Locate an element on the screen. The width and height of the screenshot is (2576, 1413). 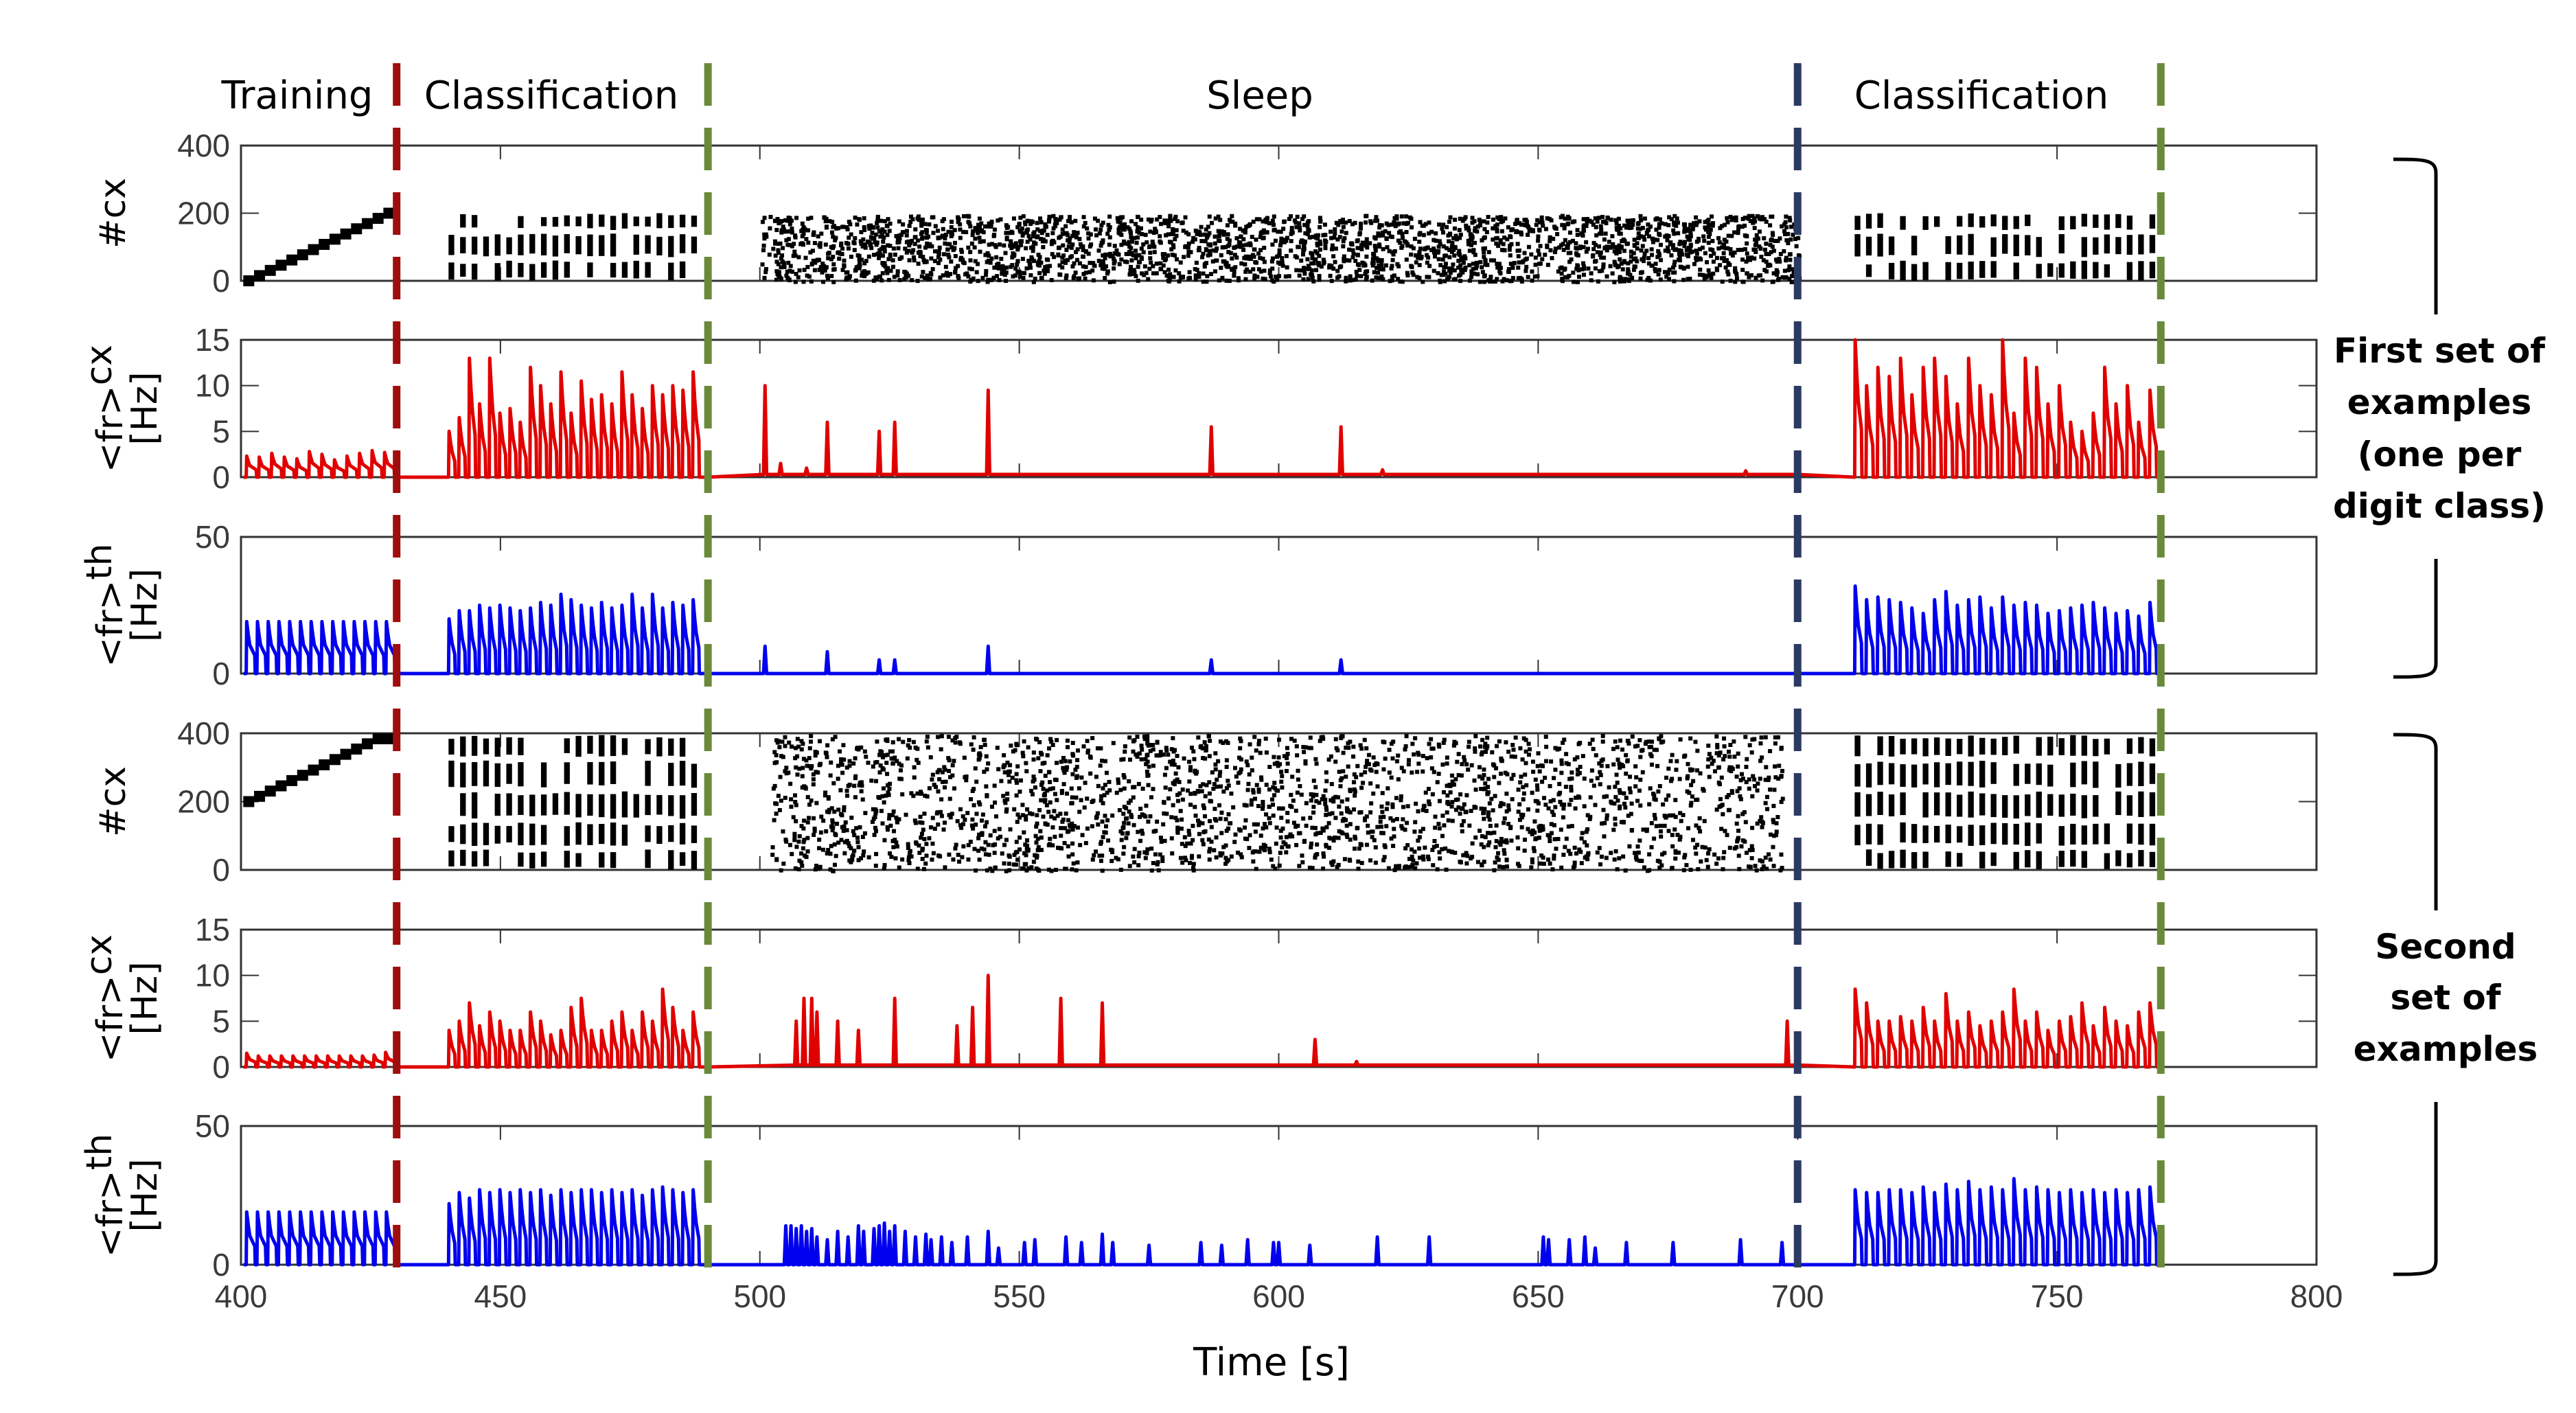
y-tick-label: 400 is located at coordinates (203, 733).